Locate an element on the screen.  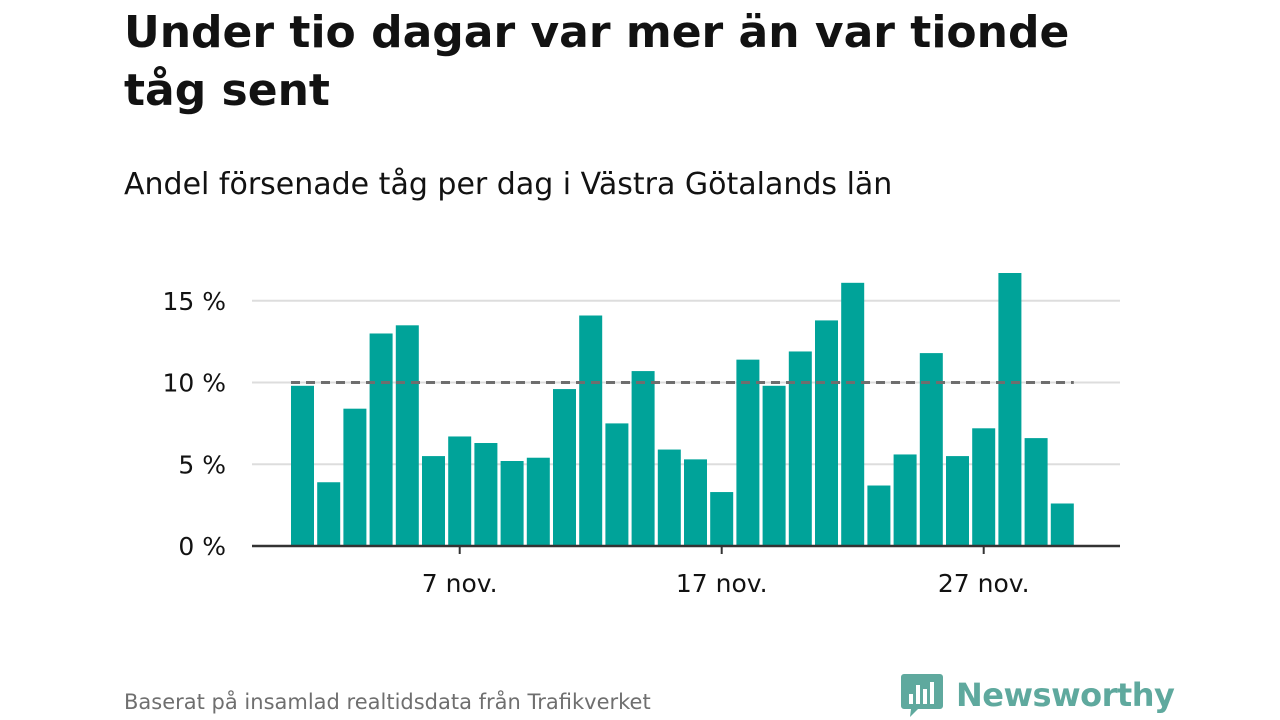
y-tick-label: 0 % is located at coordinates (202, 546).